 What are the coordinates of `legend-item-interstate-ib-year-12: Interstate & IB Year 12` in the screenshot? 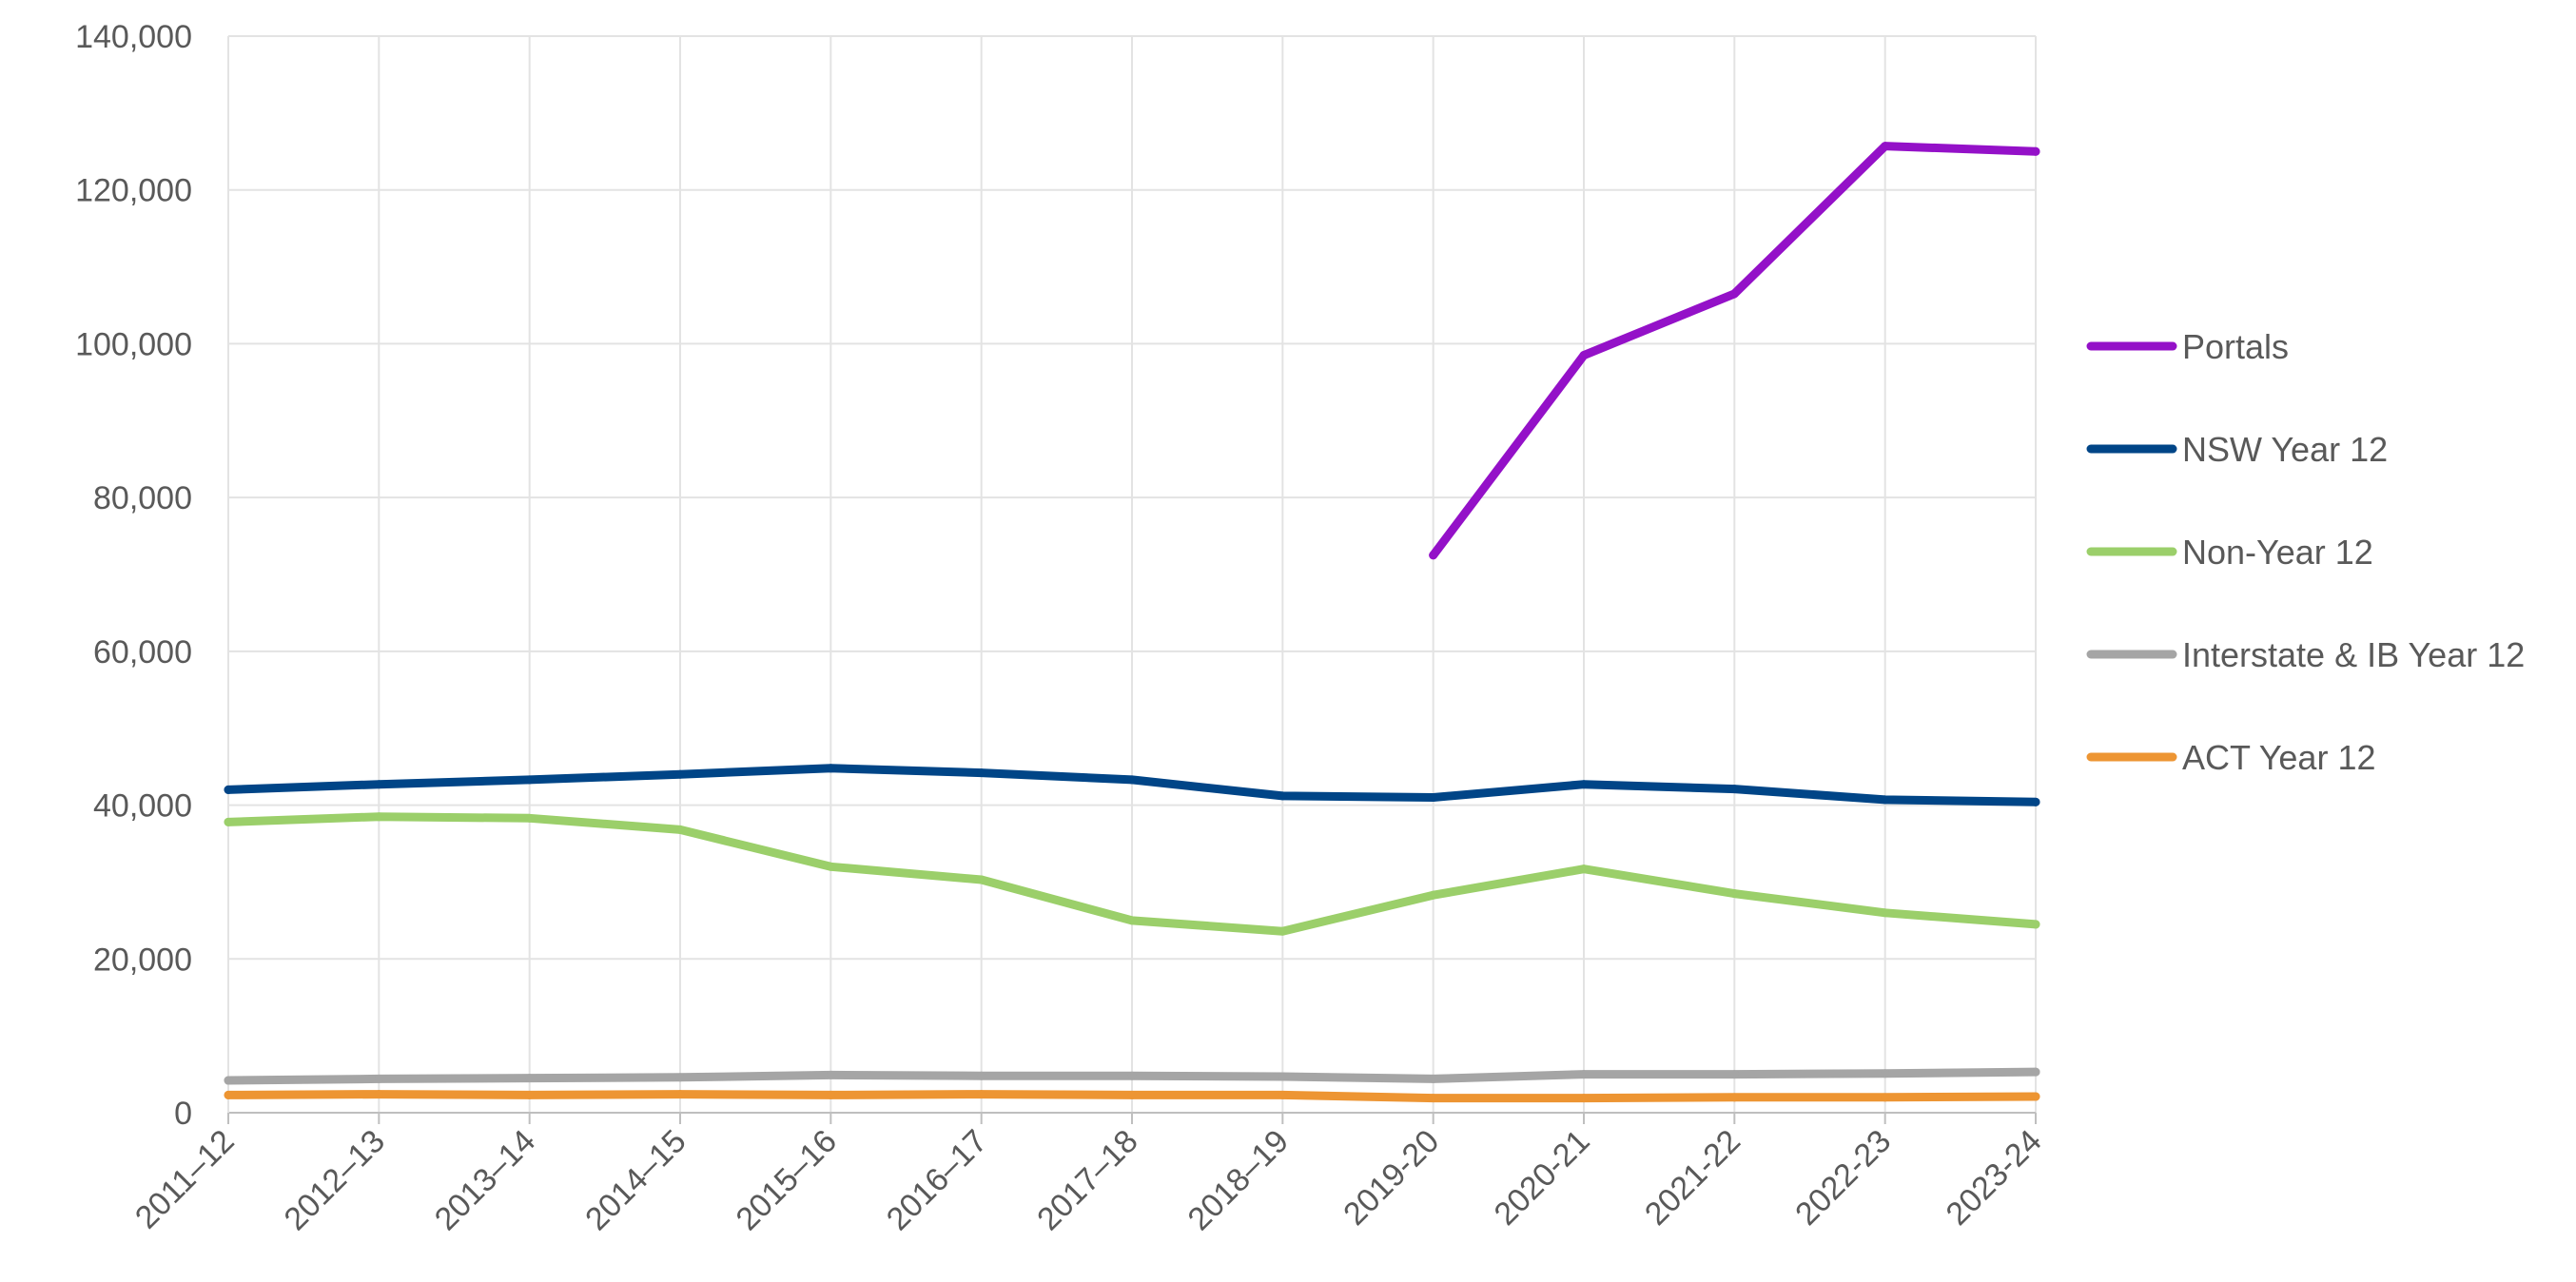 It's located at (2306, 654).